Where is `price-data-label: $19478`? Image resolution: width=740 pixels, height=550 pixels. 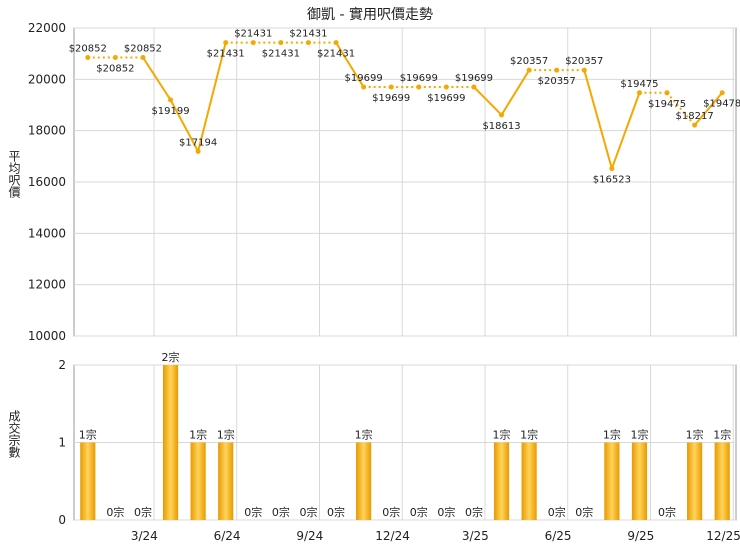
price-data-label: $19478 is located at coordinates (721, 104).